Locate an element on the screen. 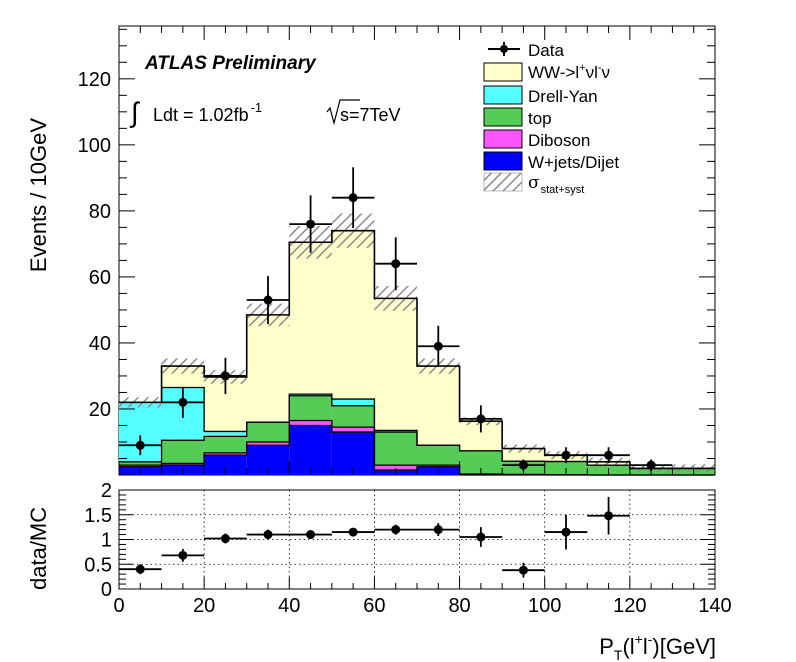 The image size is (796, 662). integral-sign: ∫ is located at coordinates (135, 112).